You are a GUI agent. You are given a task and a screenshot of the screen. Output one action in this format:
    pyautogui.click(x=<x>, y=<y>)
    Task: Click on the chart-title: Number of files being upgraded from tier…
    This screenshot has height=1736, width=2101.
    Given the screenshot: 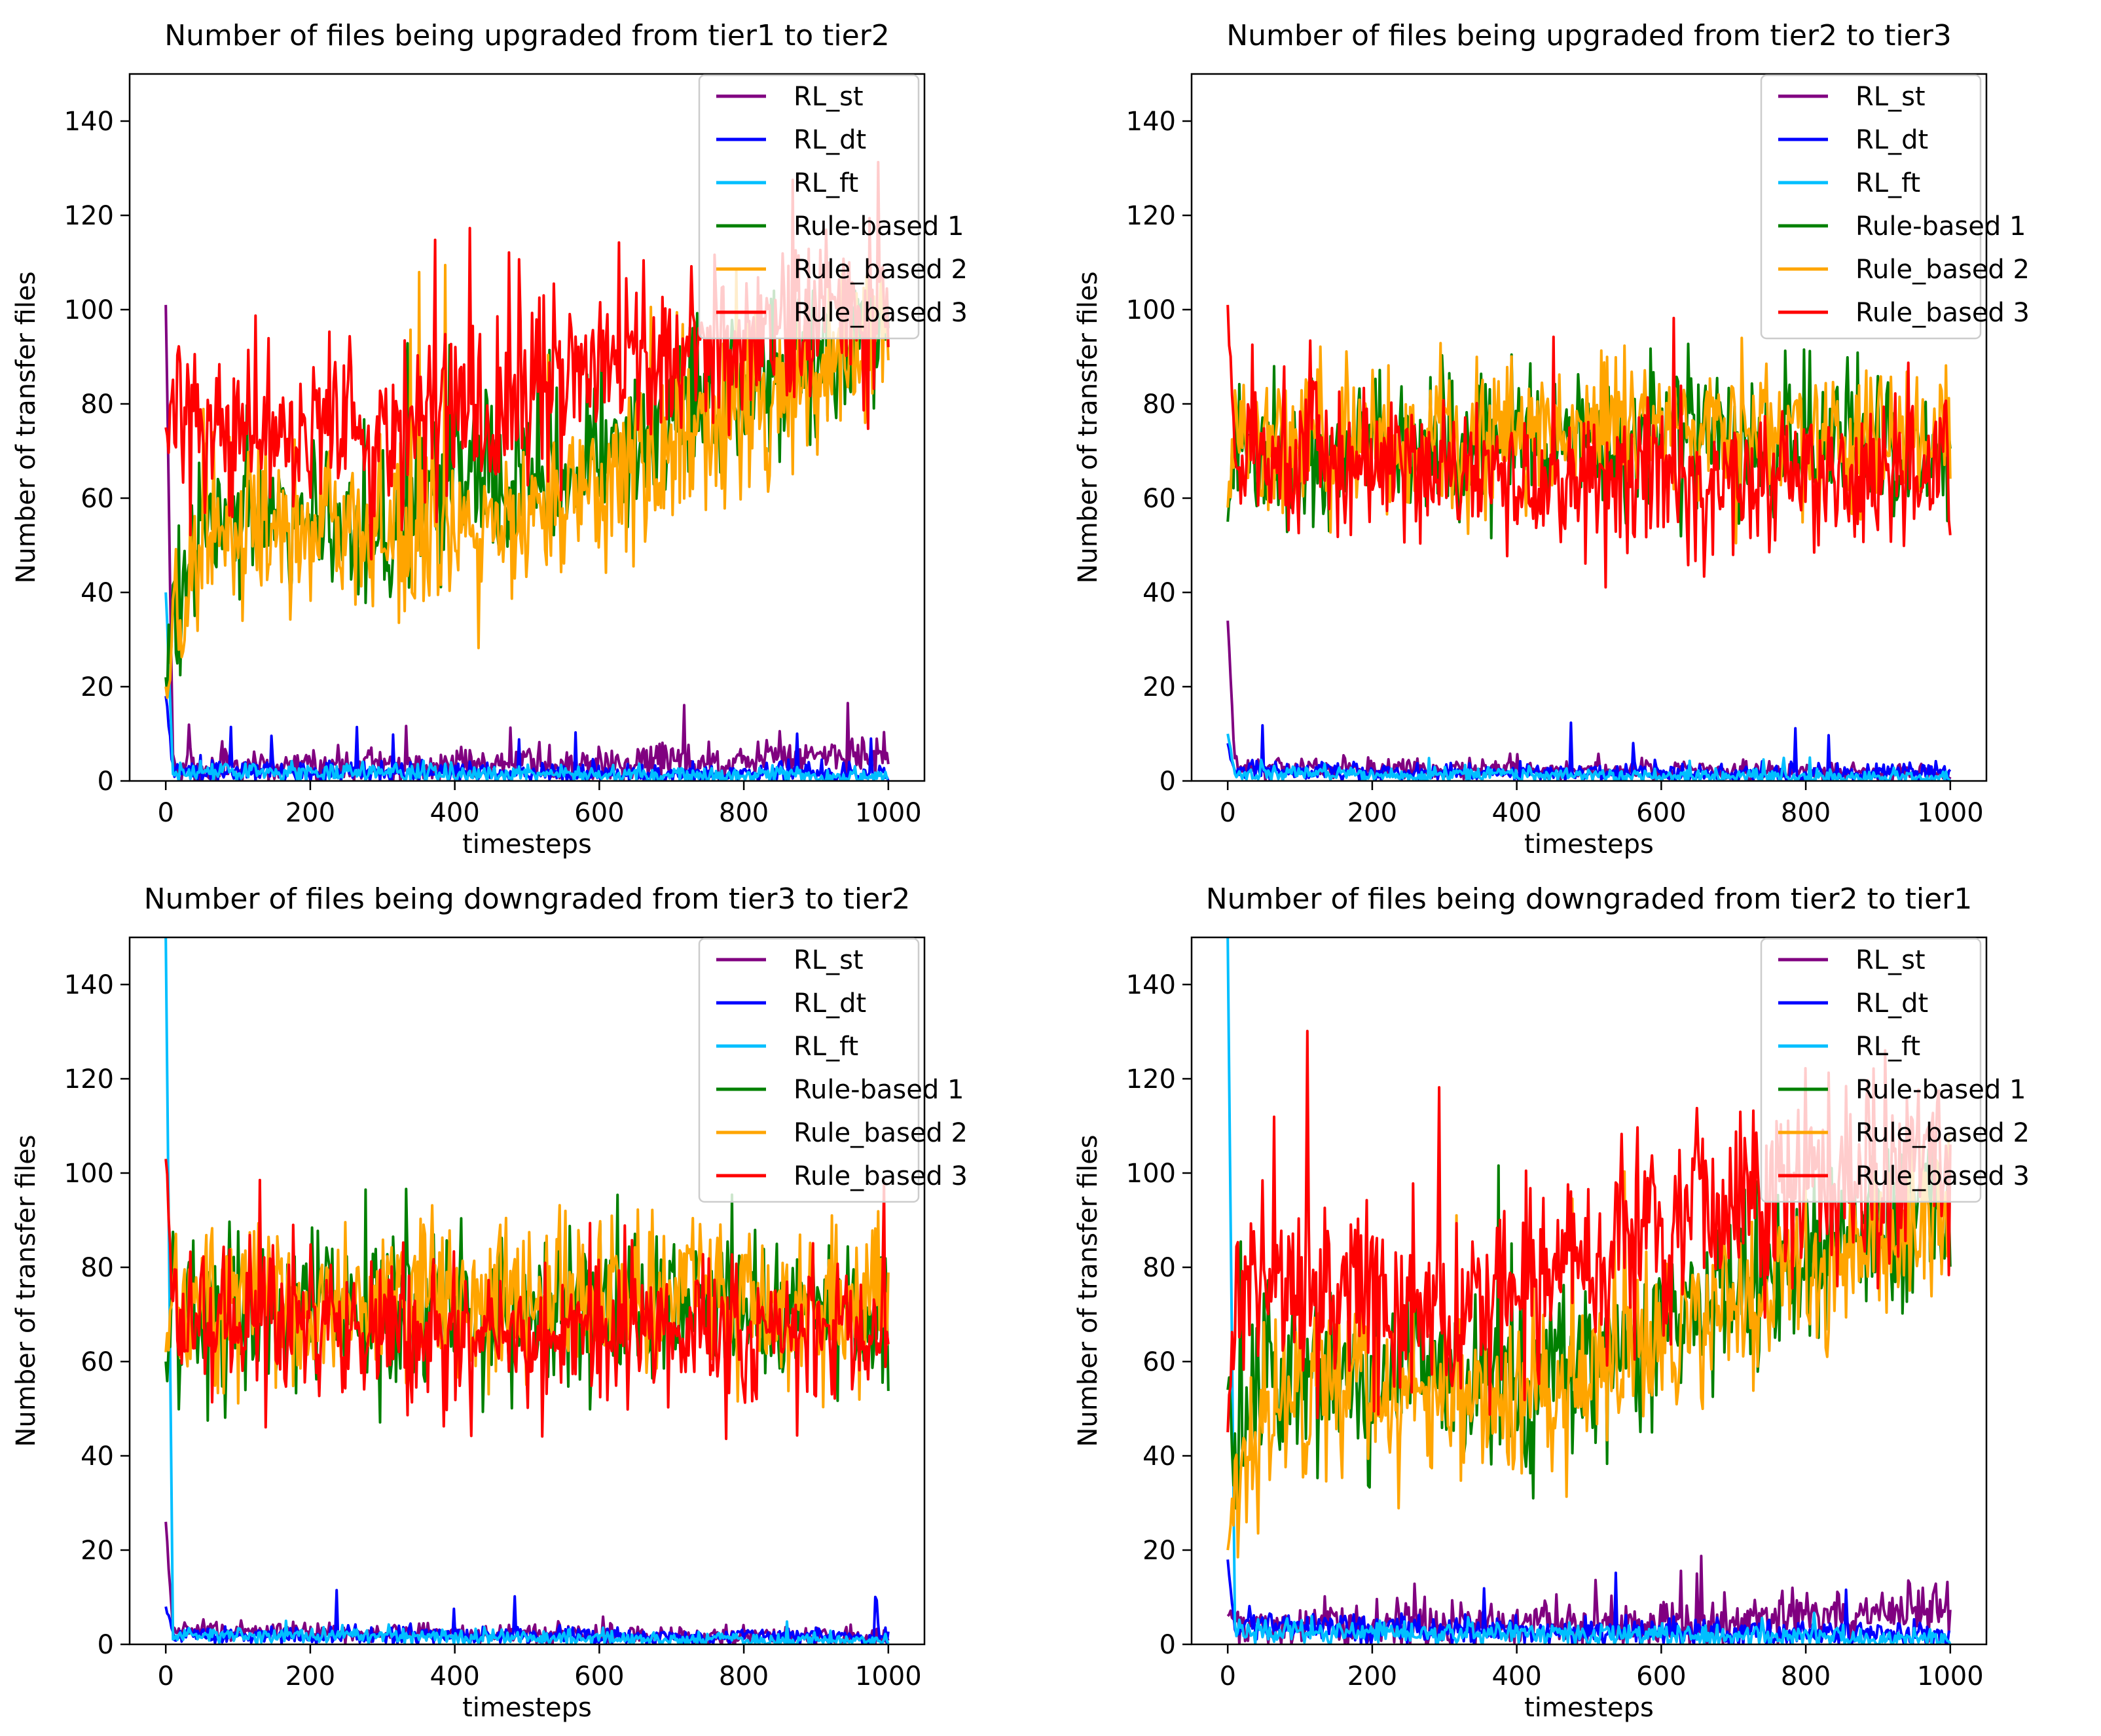 What is the action you would take?
    pyautogui.click(x=1589, y=35)
    